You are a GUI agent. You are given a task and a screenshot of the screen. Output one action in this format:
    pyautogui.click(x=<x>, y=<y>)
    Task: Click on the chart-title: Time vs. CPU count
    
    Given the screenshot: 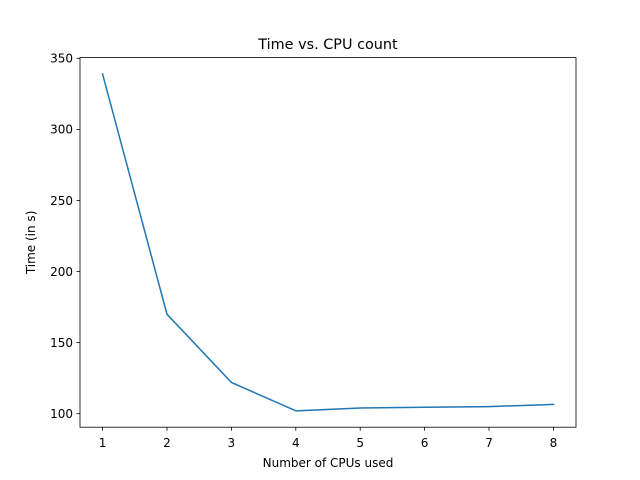 What is the action you would take?
    pyautogui.click(x=327, y=45)
    